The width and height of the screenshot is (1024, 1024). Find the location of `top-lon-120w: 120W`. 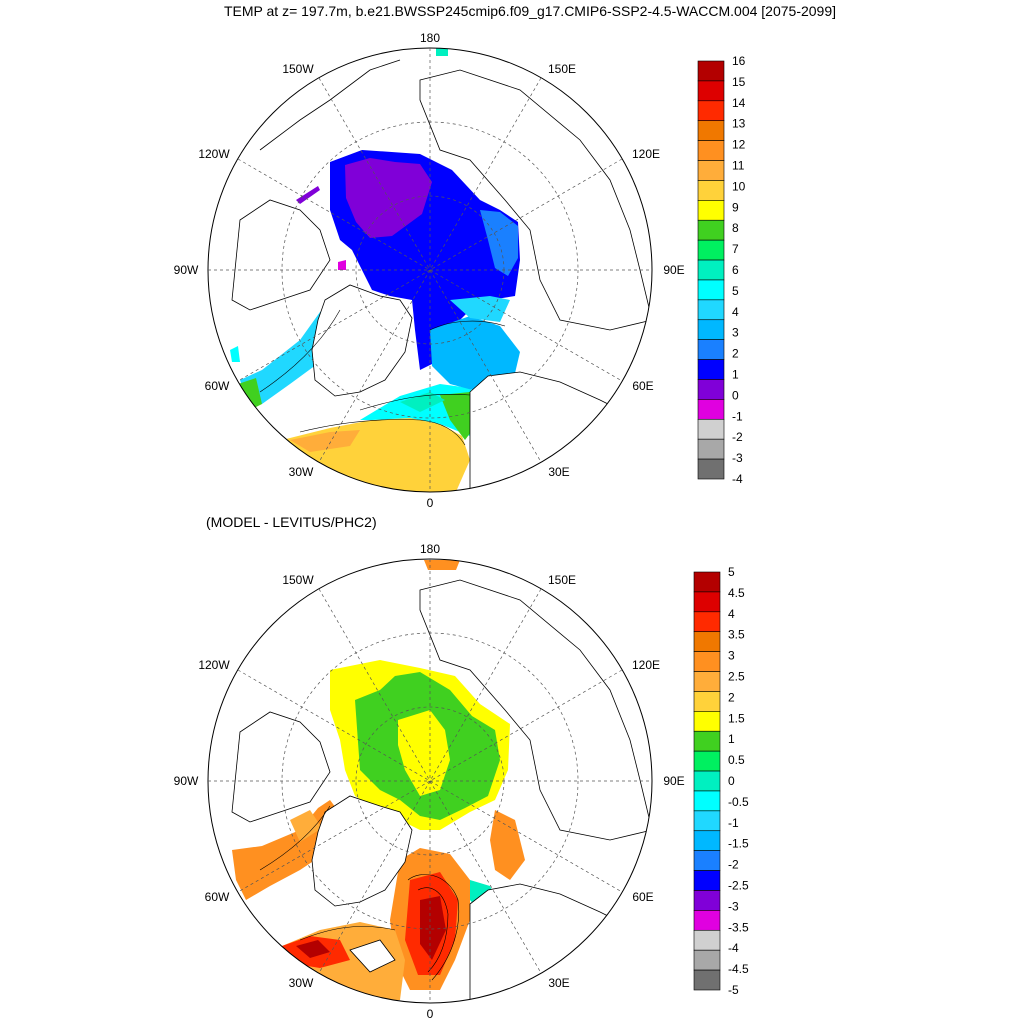

top-lon-120w: 120W is located at coordinates (214, 154).